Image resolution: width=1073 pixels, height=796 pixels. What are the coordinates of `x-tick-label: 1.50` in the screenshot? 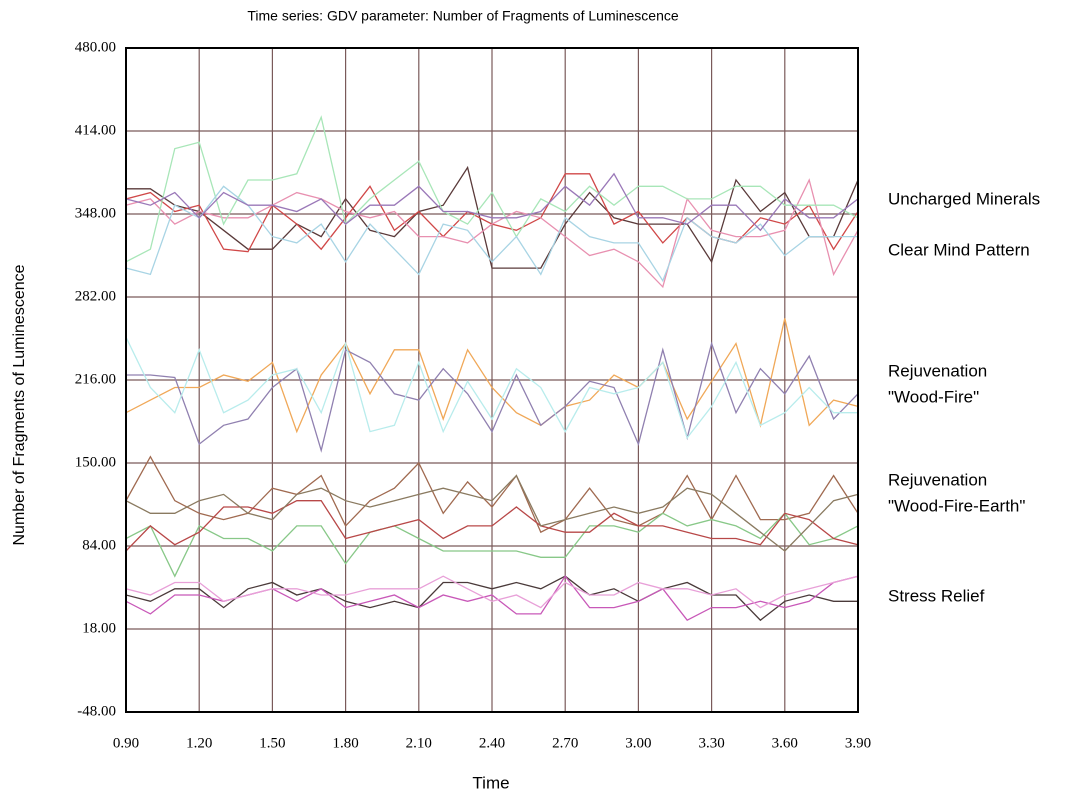 It's located at (272, 743).